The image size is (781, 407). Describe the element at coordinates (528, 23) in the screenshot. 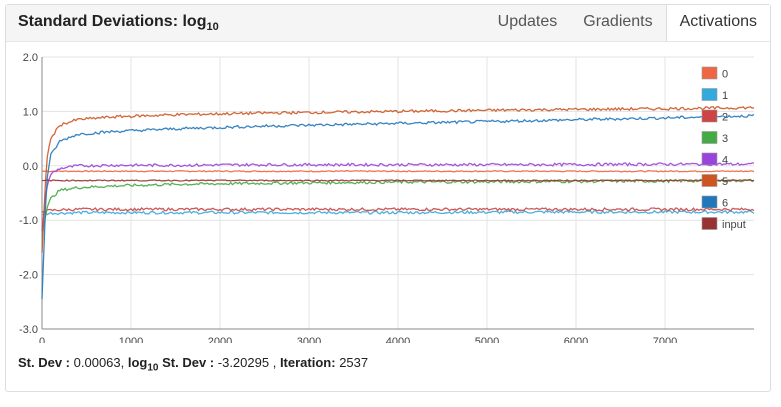

I see `tab-updates: Updates` at that location.